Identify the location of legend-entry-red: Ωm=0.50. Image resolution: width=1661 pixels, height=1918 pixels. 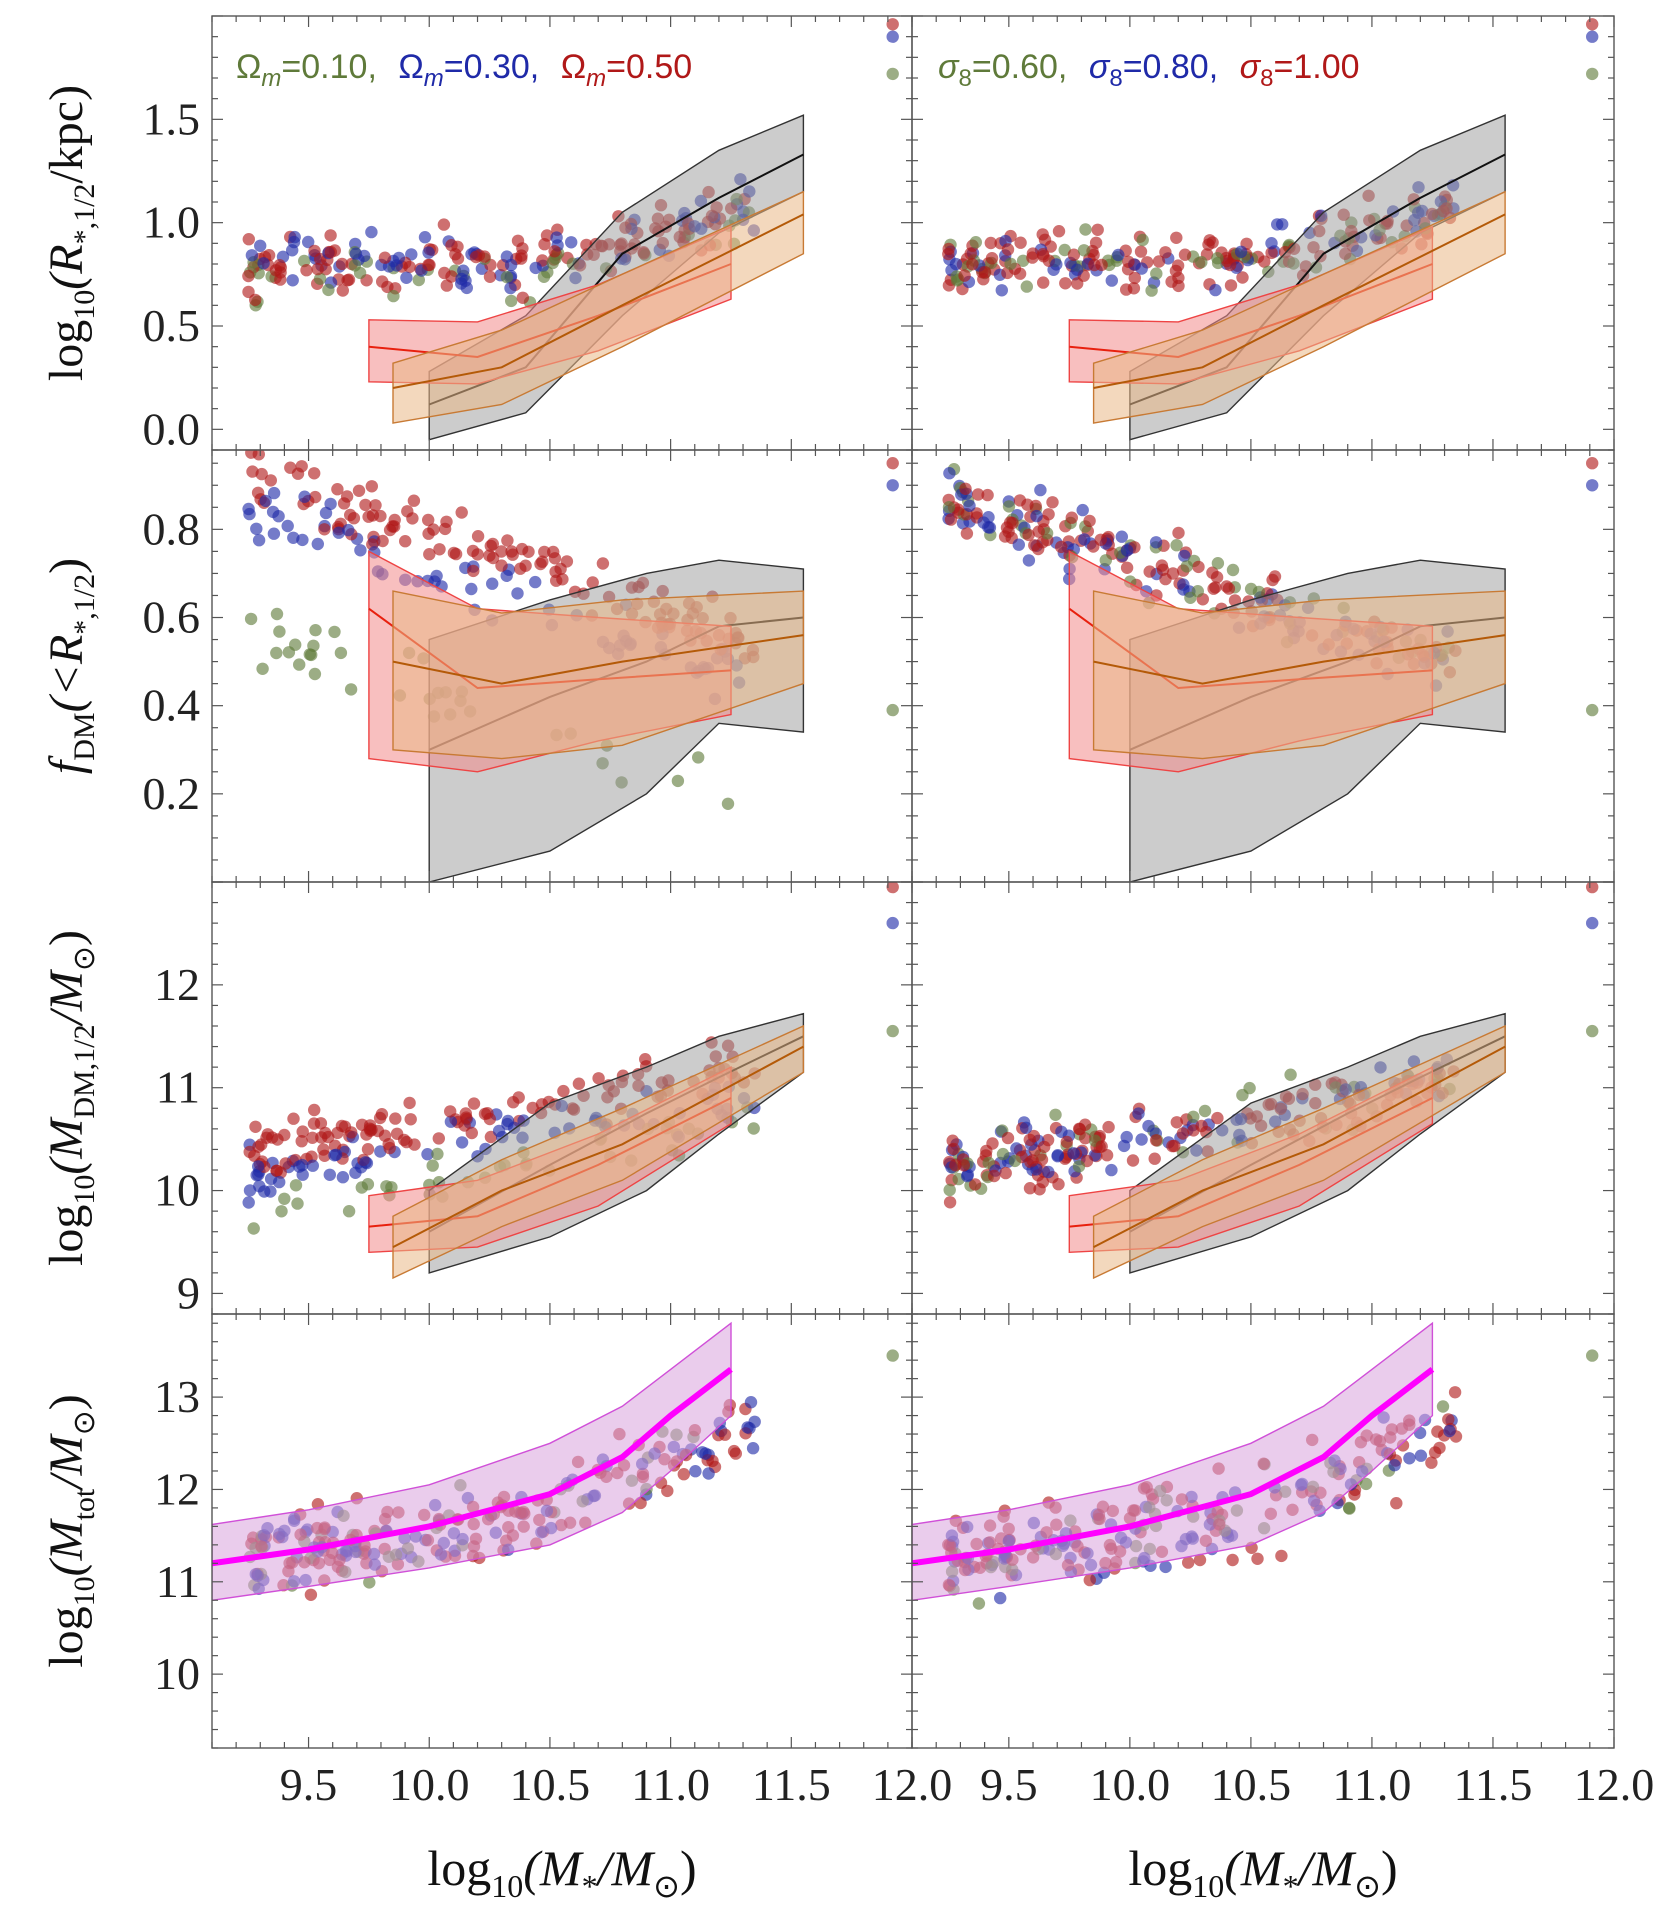
(626, 70).